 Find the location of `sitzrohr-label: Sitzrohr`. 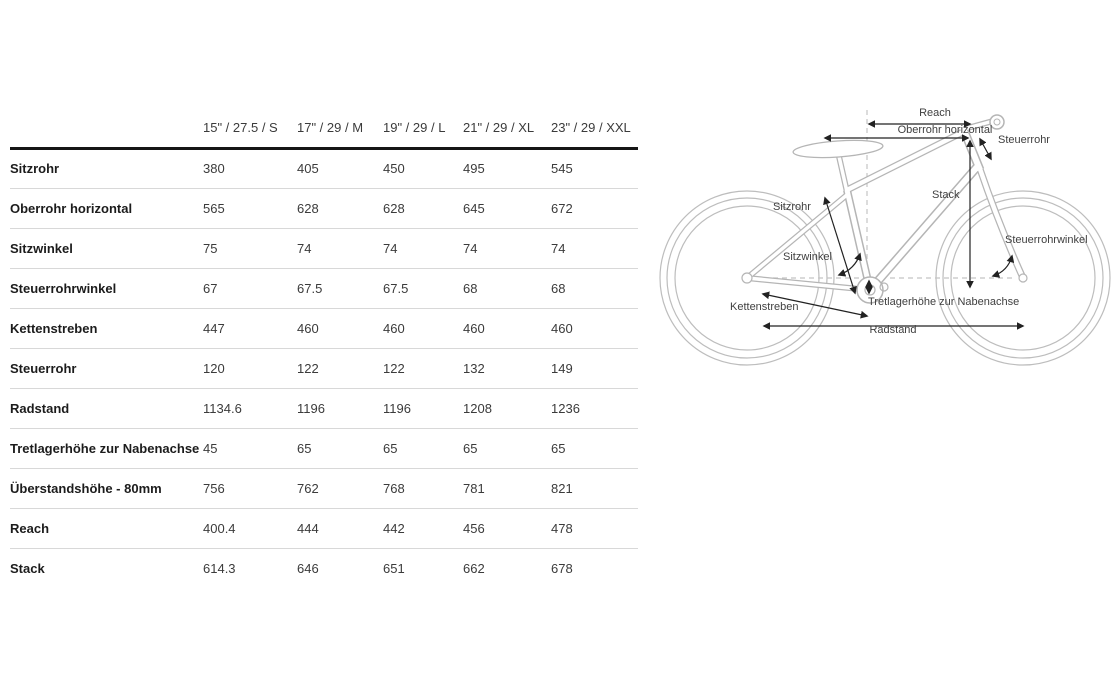

sitzrohr-label: Sitzrohr is located at coordinates (792, 207).